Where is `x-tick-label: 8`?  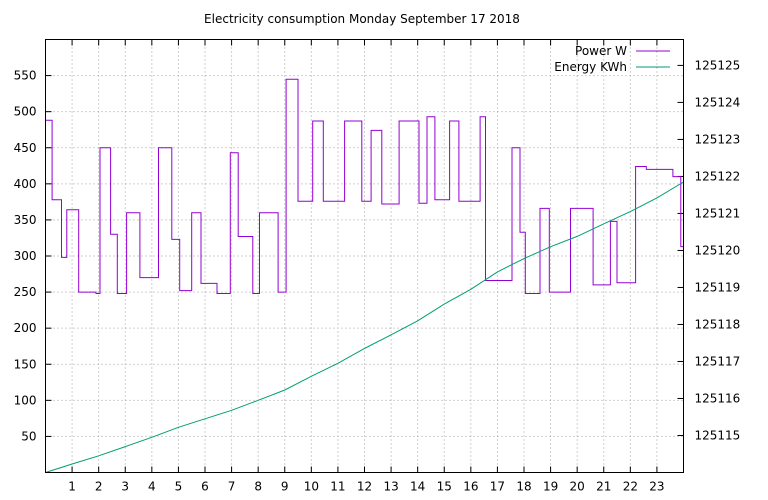
x-tick-label: 8 is located at coordinates (258, 487).